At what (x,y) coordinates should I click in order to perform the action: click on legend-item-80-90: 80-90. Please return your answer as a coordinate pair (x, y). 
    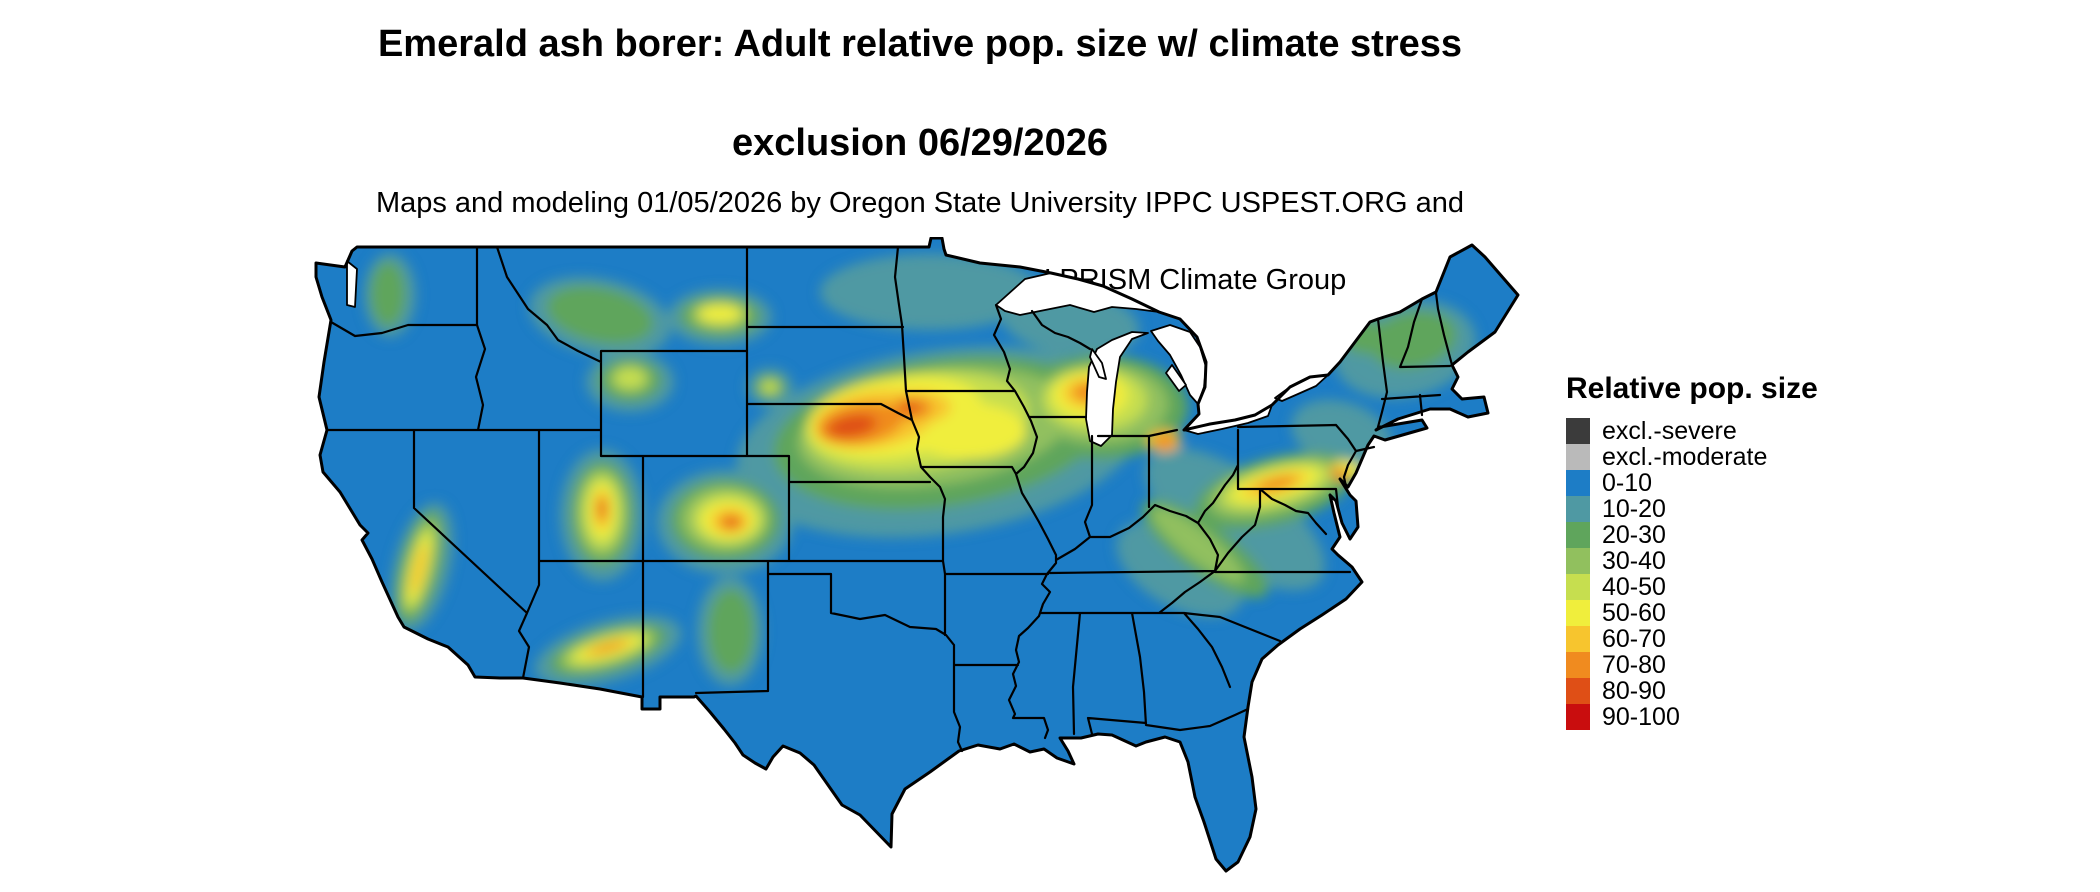
    Looking at the image, I should click on (1692, 691).